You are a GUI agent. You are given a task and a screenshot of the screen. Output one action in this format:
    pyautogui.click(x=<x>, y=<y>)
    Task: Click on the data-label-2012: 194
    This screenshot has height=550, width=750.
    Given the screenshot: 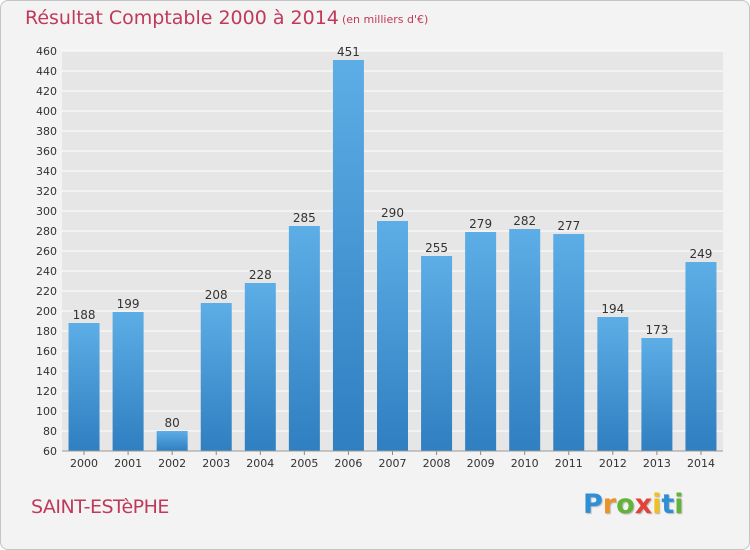 What is the action you would take?
    pyautogui.click(x=612, y=309)
    